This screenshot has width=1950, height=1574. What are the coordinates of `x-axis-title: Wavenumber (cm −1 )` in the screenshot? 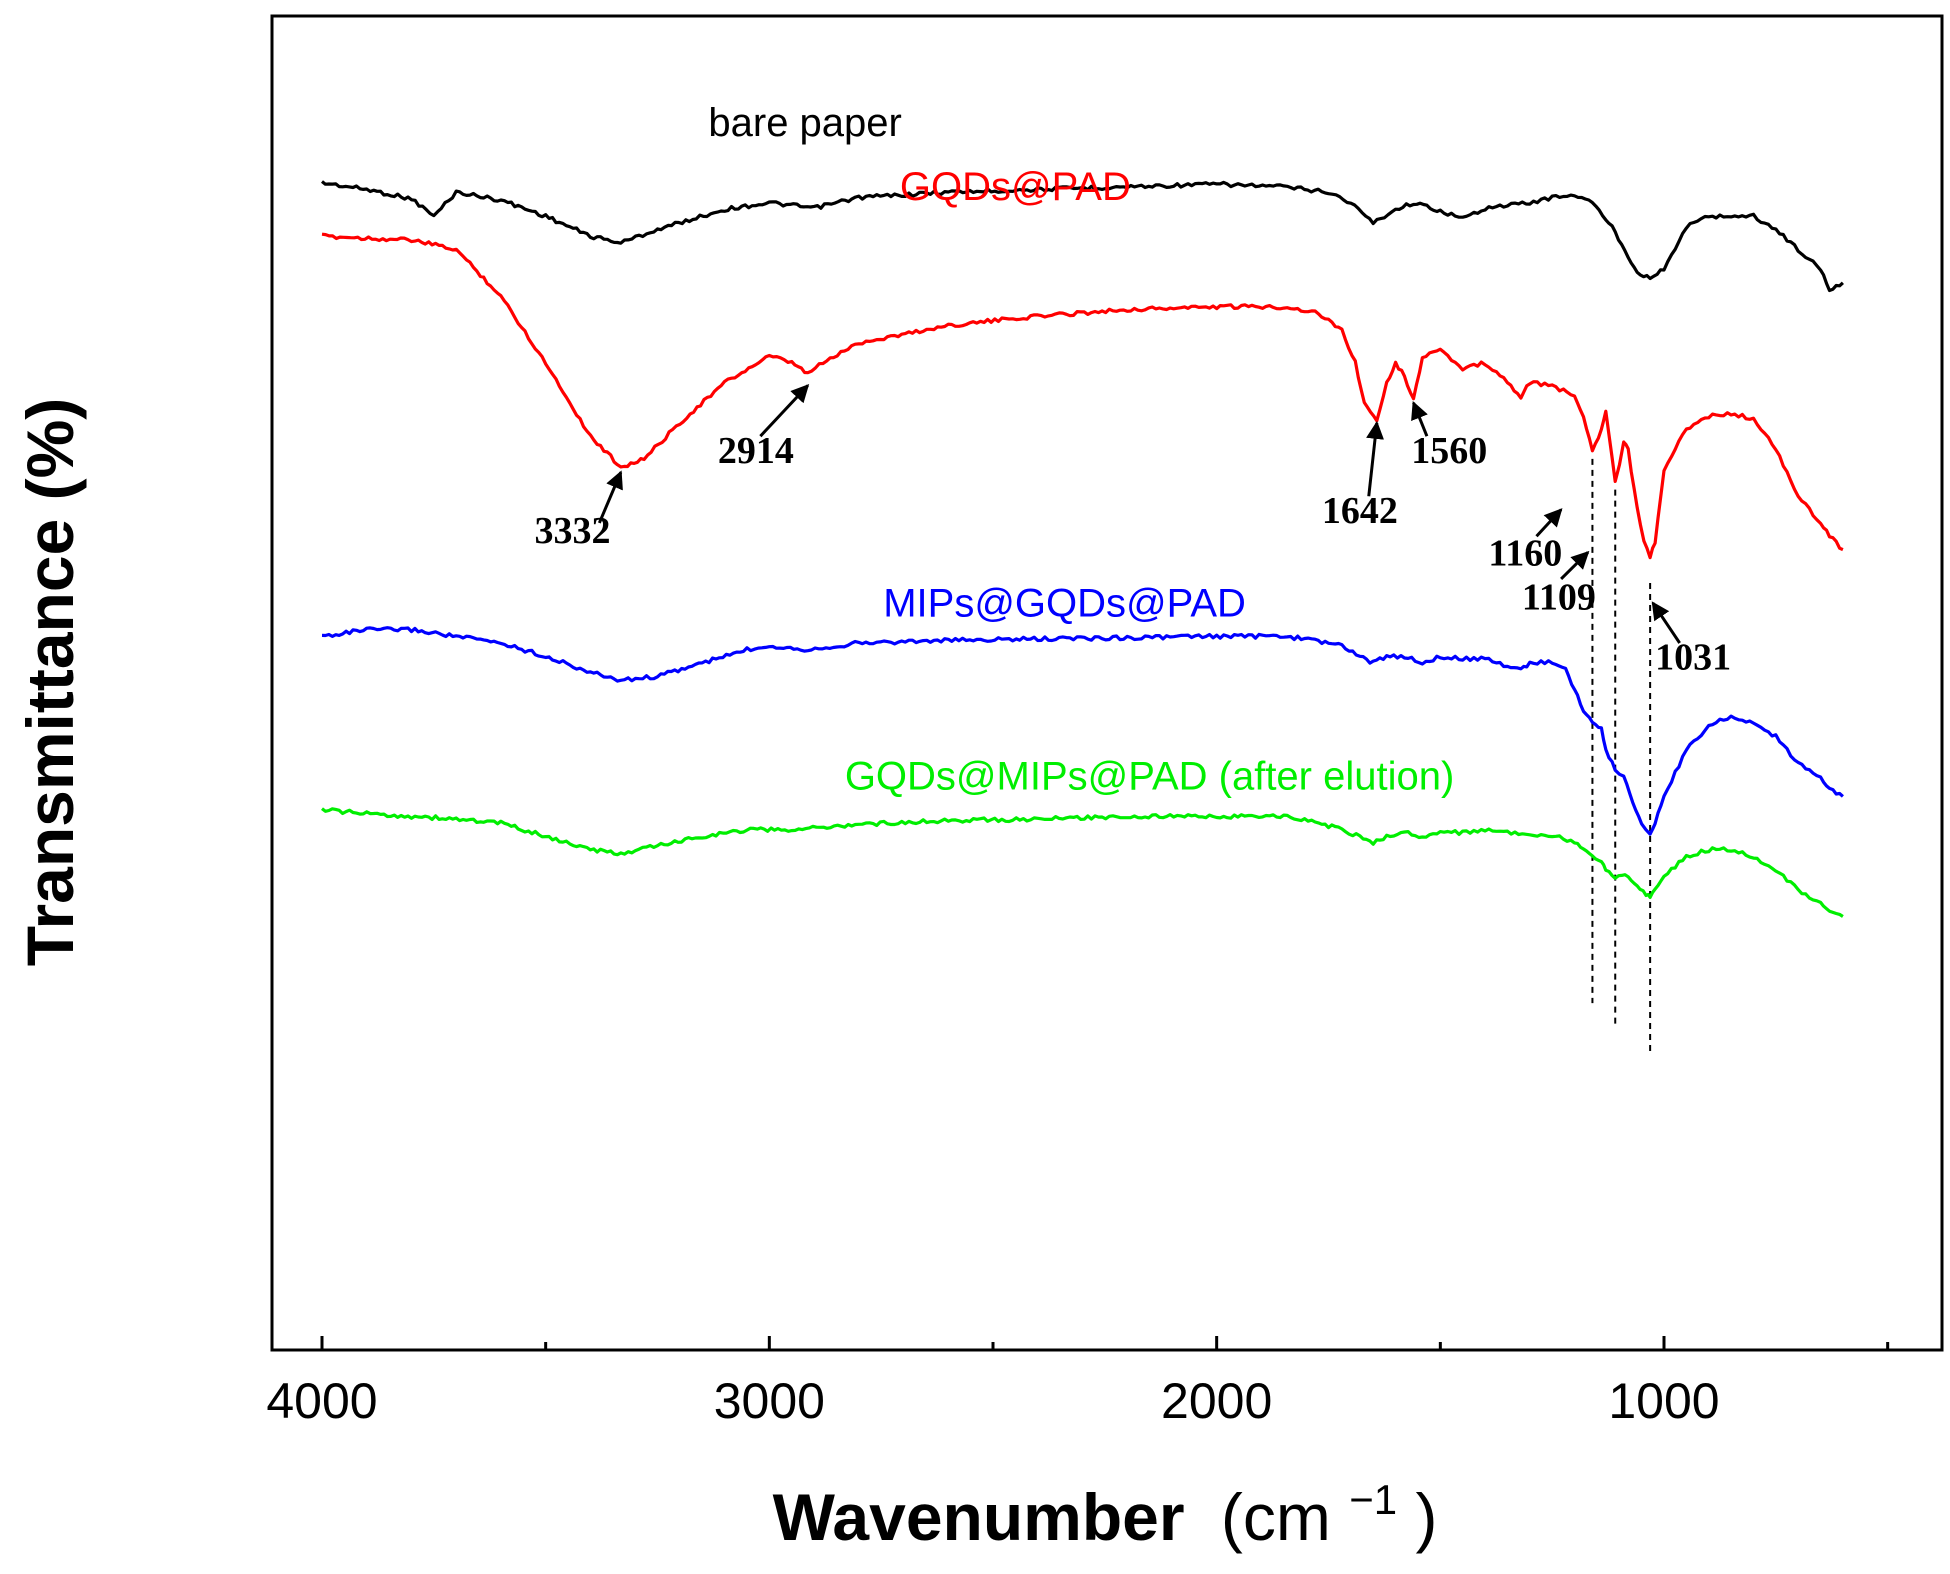 It's located at (1105, 1504).